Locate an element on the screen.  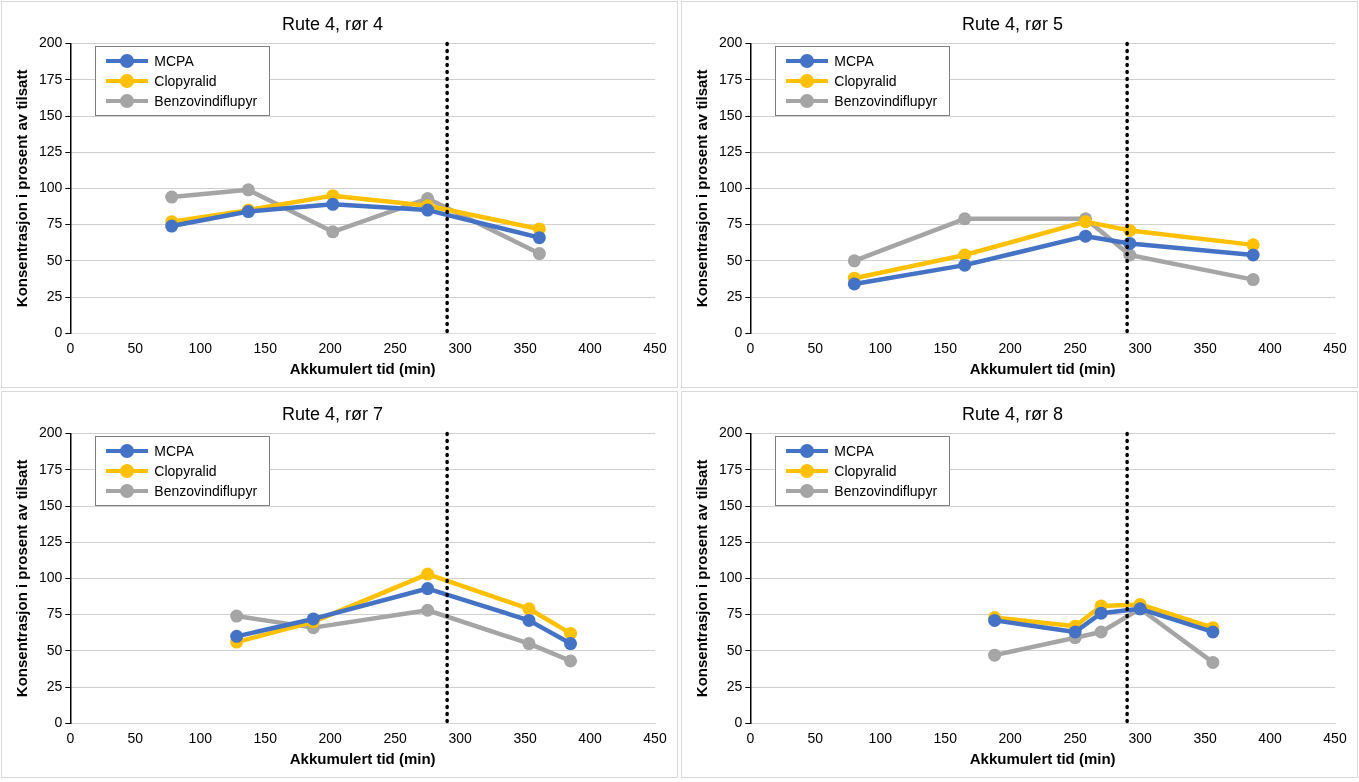
chart-title: Rute 4, rør 4 is located at coordinates (332, 23).